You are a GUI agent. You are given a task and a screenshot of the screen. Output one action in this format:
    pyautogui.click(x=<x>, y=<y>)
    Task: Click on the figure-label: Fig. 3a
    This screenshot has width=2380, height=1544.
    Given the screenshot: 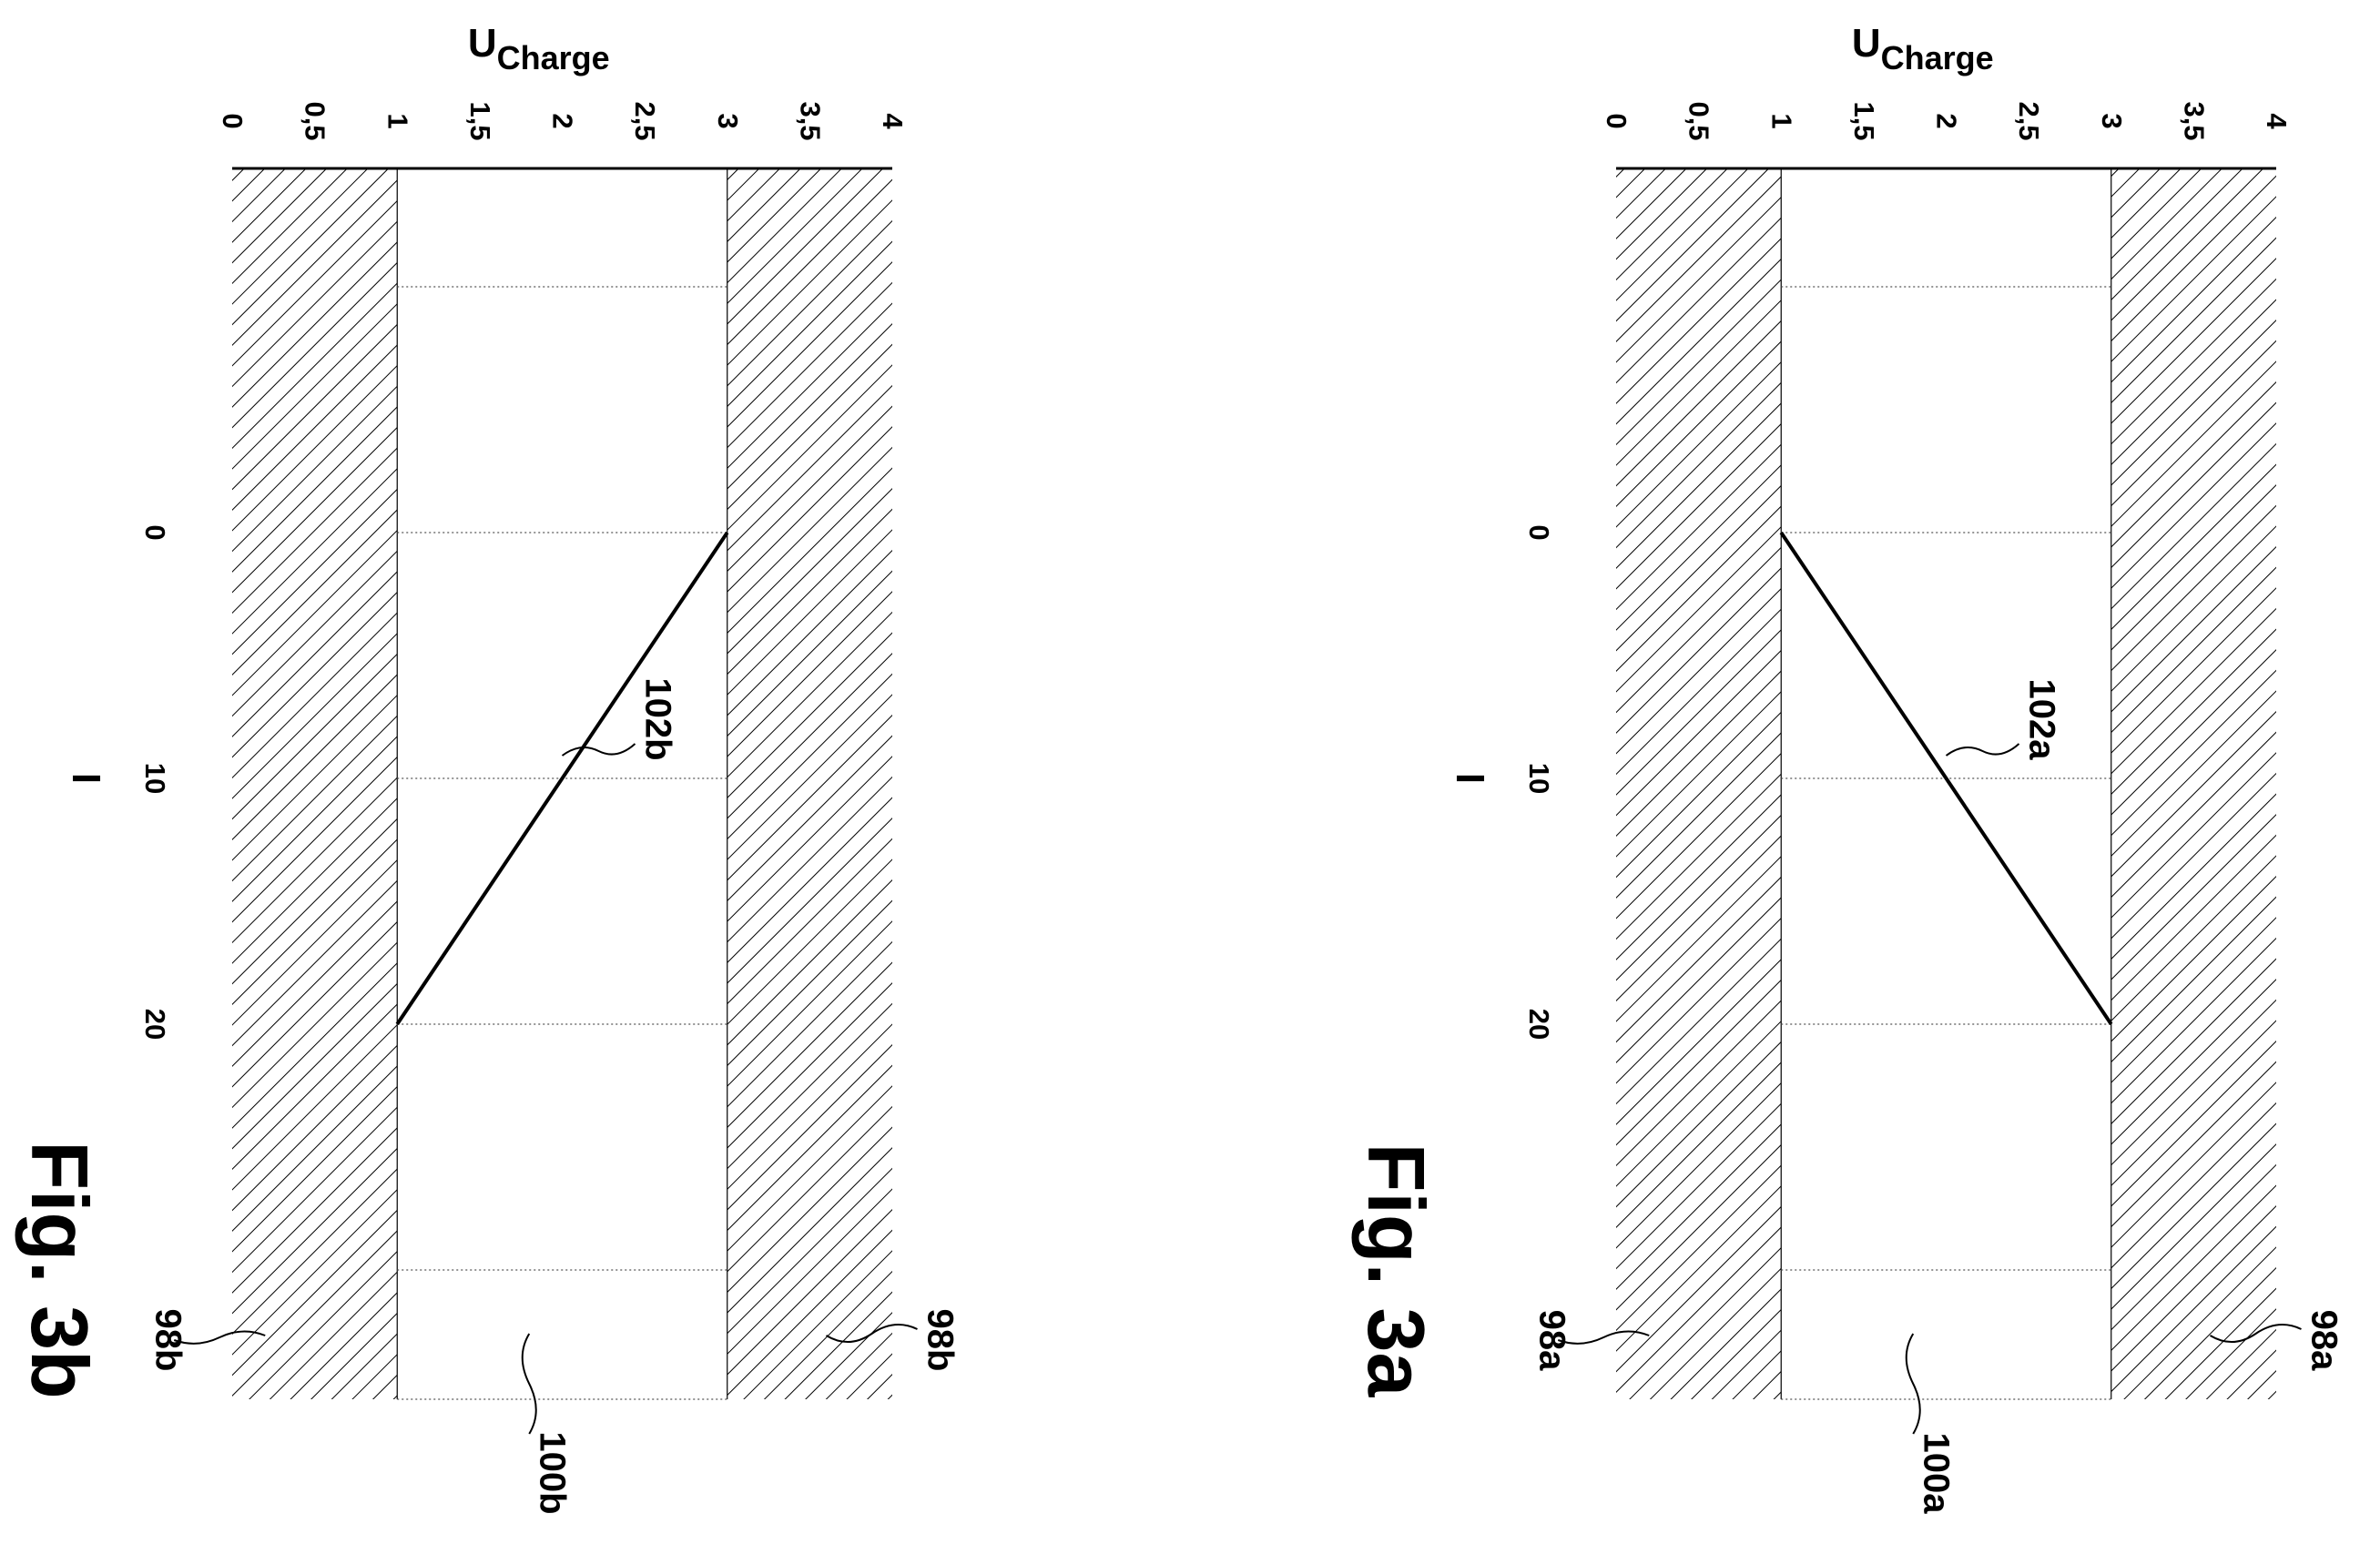 What is the action you would take?
    pyautogui.click(x=1396, y=1270)
    